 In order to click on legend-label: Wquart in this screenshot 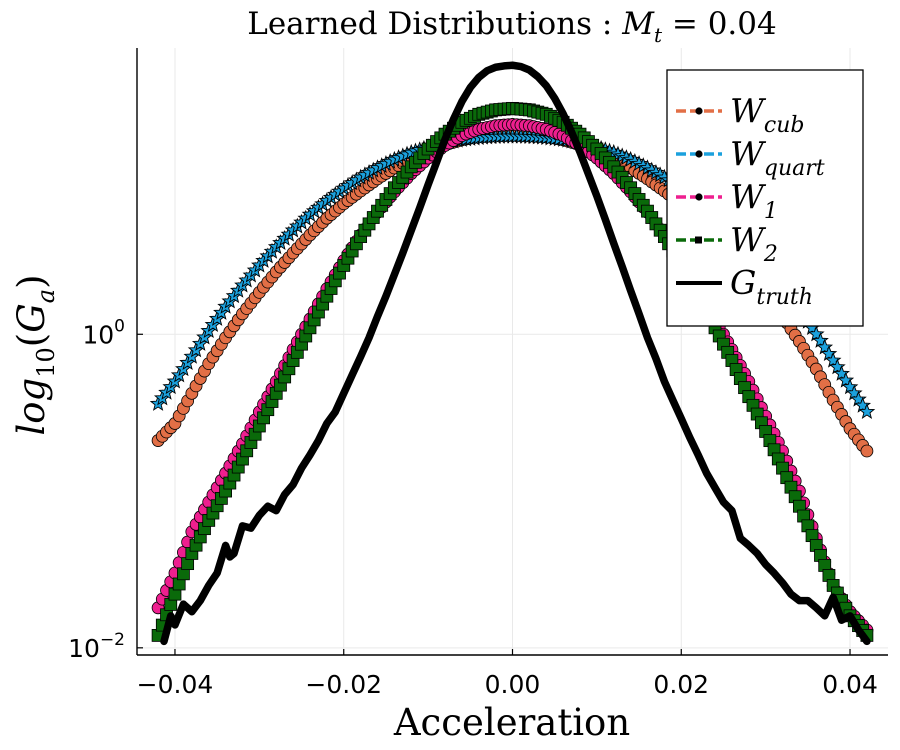, I will do `click(777, 157)`.